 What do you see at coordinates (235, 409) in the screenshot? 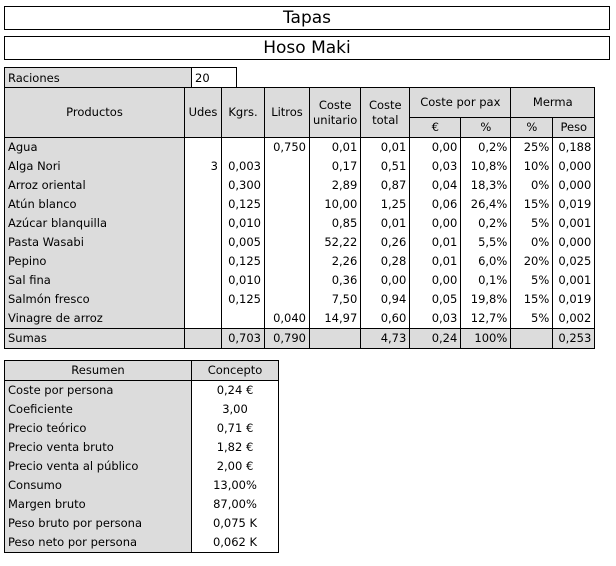
I see `resumen-value: 3,00` at bounding box center [235, 409].